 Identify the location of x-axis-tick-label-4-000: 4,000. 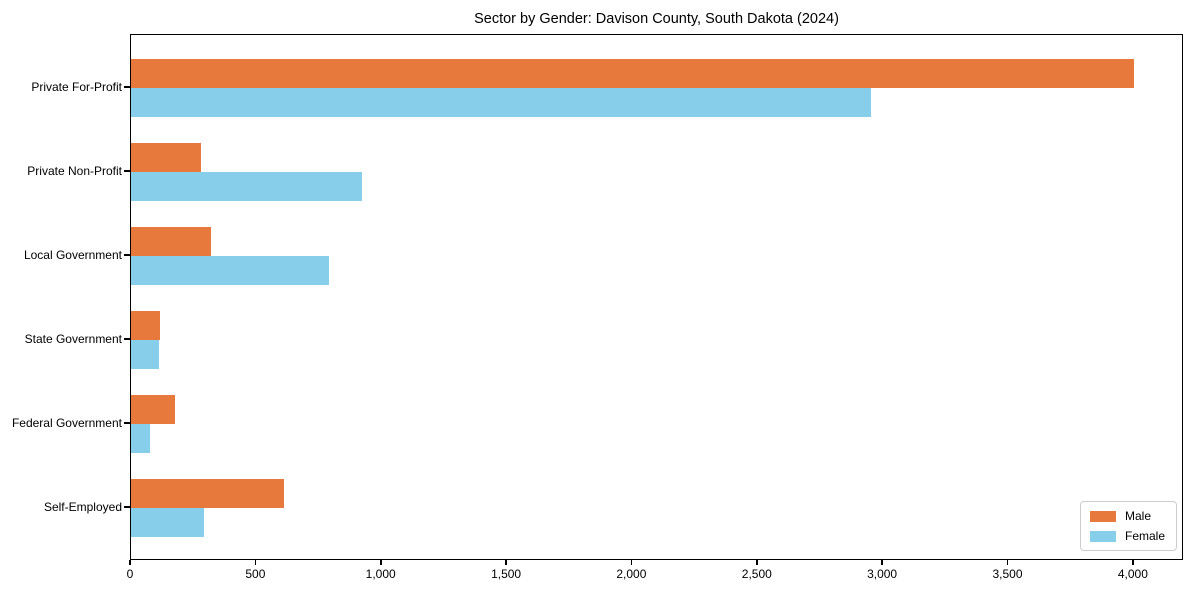
(1132, 574).